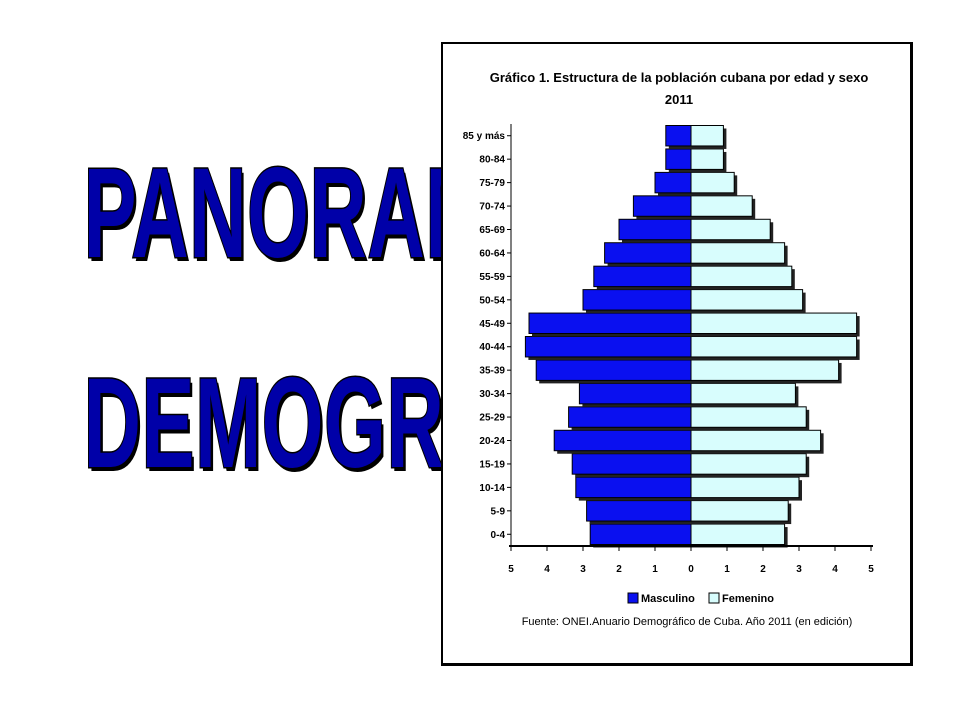  Describe the element at coordinates (492, 418) in the screenshot. I see `y-tick-label: 25-29` at that location.